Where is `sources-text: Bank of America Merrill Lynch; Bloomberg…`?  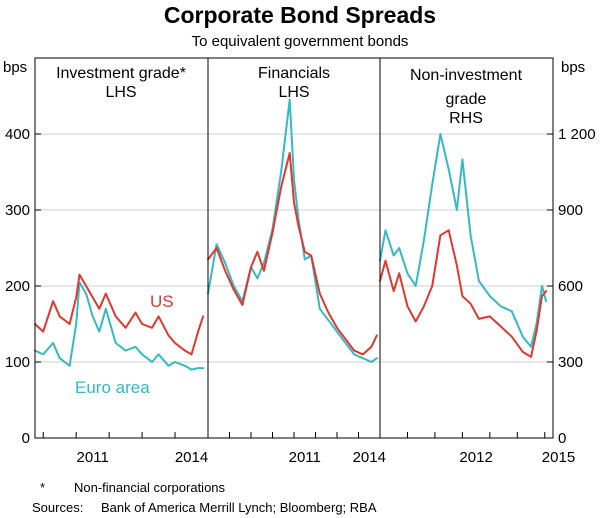
sources-text: Bank of America Merrill Lynch; Bloomberg… is located at coordinates (239, 507).